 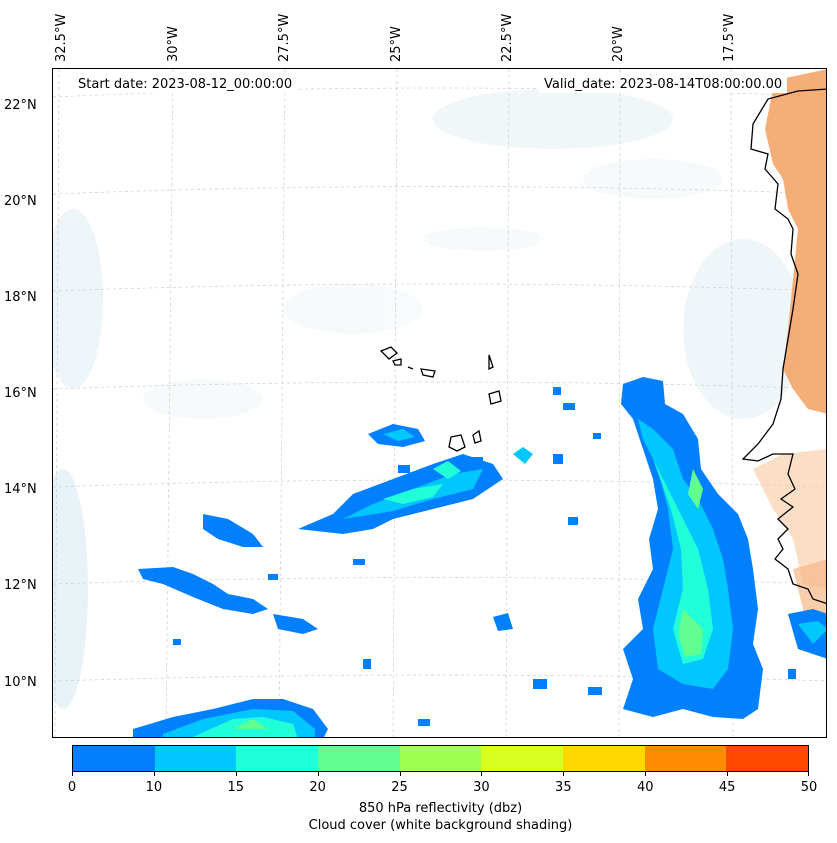 What do you see at coordinates (185, 84) in the screenshot?
I see `start-date-label: Start date: 2023-08-12_00:00:00` at bounding box center [185, 84].